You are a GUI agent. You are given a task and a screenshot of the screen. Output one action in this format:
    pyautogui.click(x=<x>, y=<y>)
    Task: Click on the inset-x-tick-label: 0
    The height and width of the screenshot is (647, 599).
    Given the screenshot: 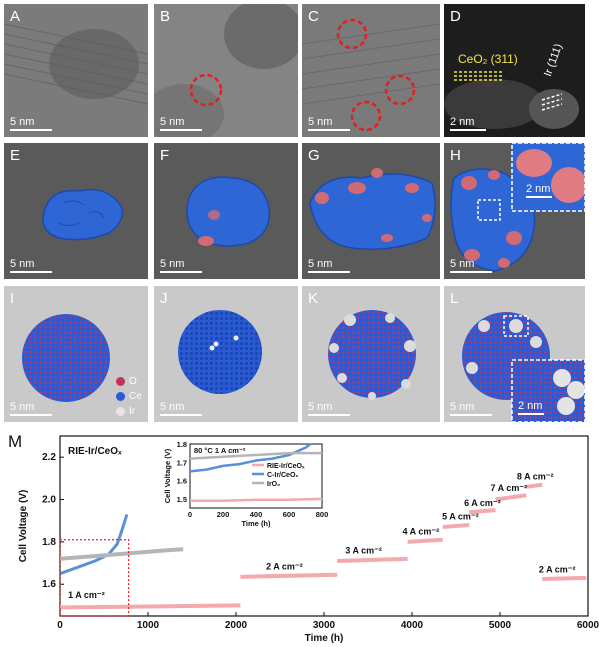 What is the action you would take?
    pyautogui.click(x=190, y=514)
    